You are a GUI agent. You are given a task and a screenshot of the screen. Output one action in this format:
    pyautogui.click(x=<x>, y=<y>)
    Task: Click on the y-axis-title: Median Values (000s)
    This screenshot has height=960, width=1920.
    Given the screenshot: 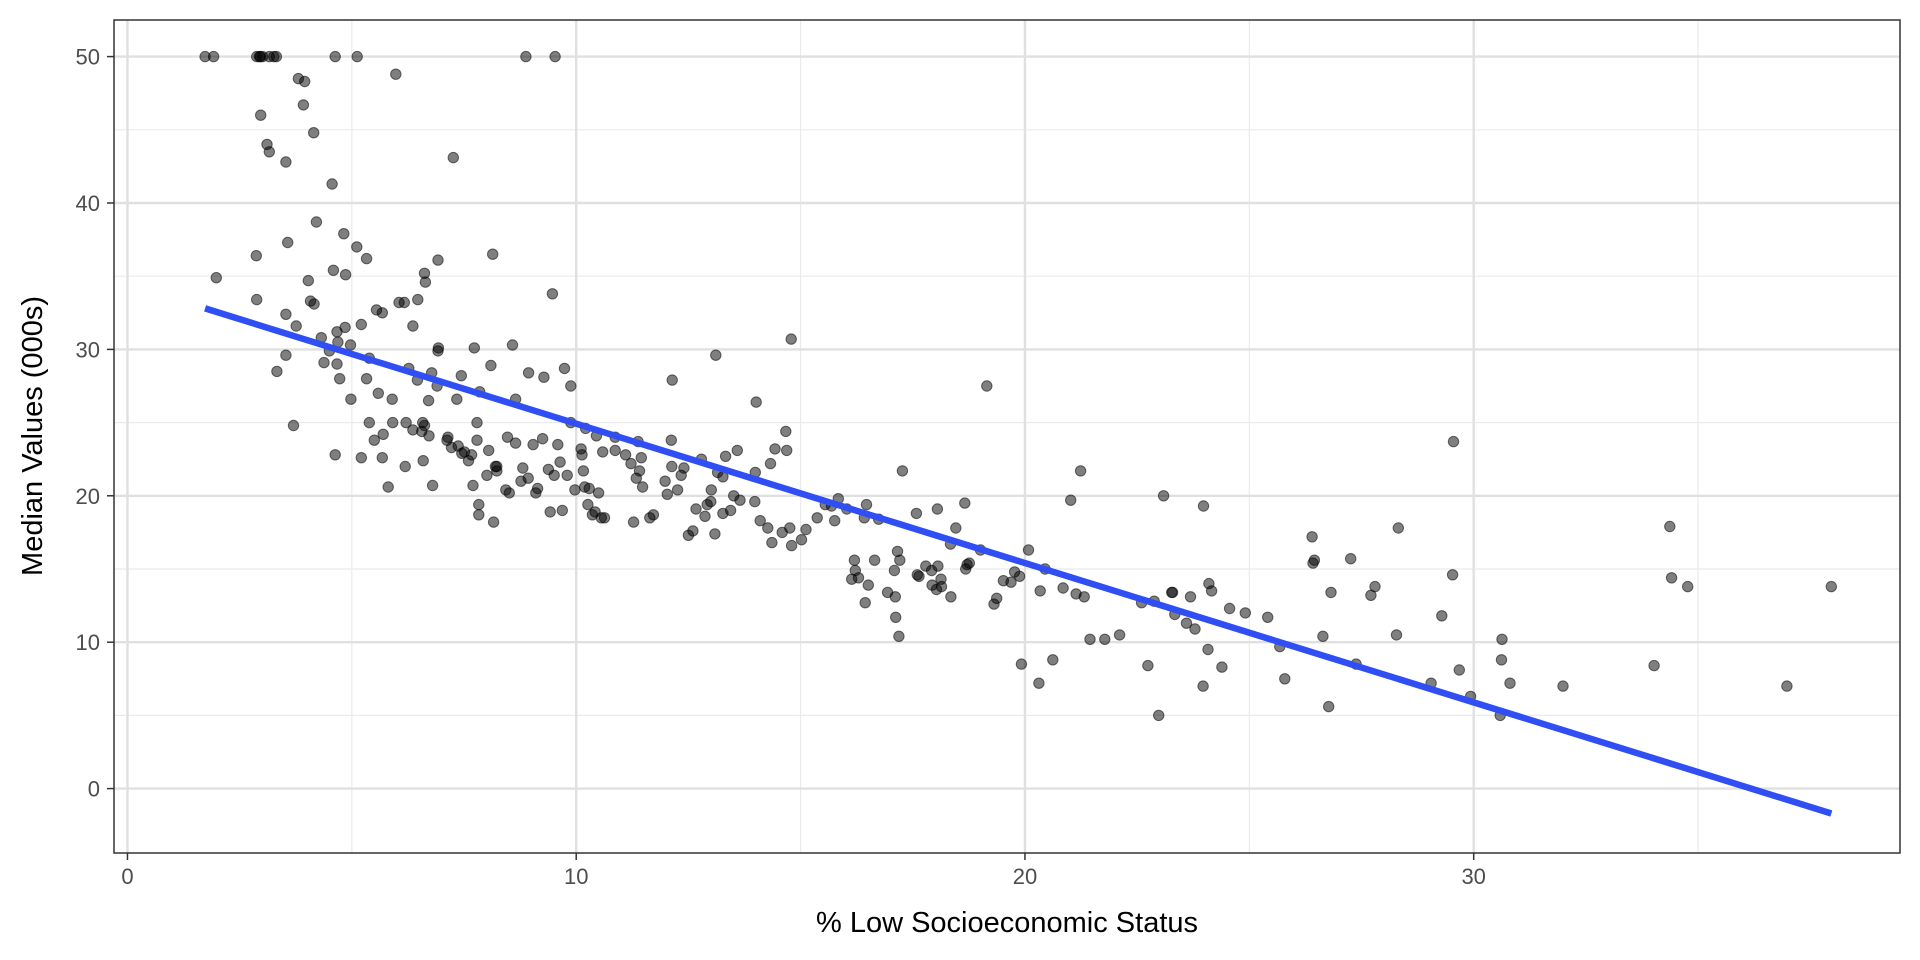 What is the action you would take?
    pyautogui.click(x=33, y=436)
    